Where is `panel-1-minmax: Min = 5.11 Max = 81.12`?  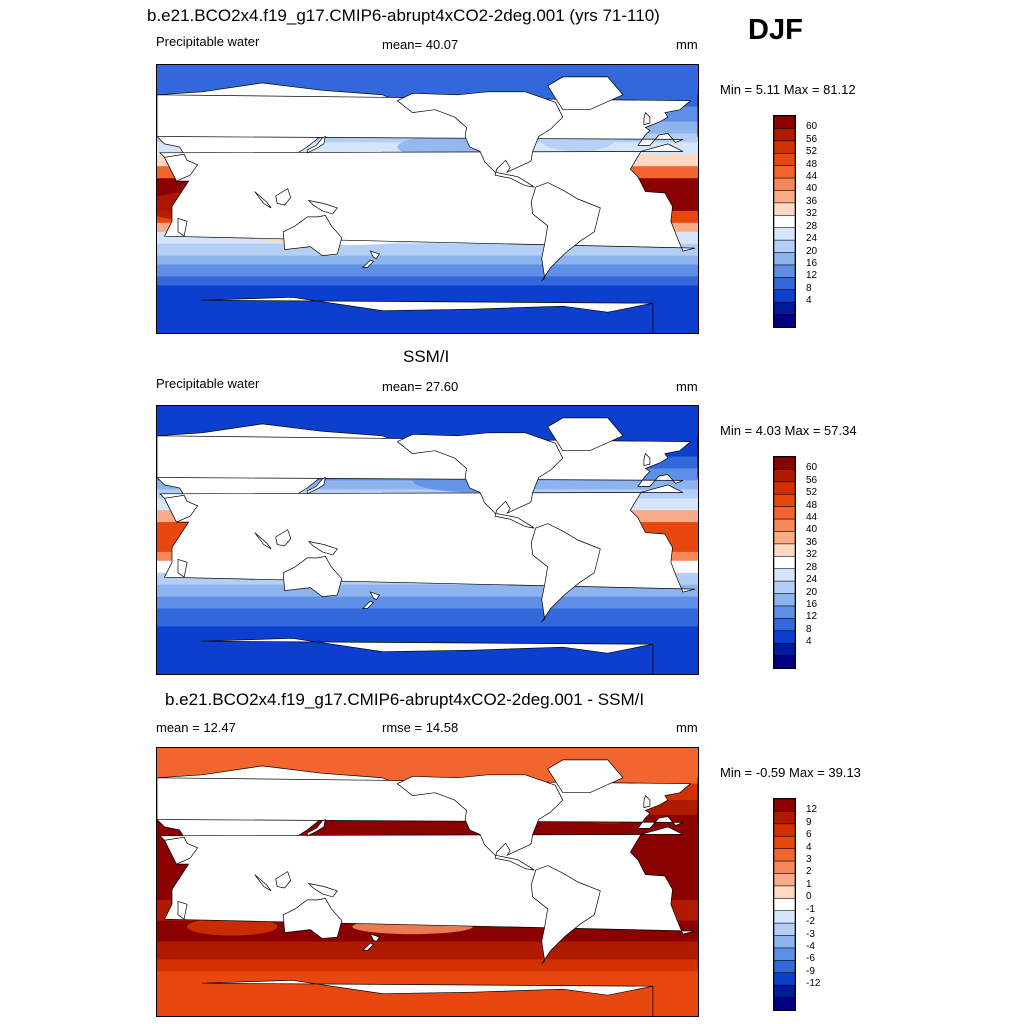
panel-1-minmax: Min = 5.11 Max = 81.12 is located at coordinates (788, 89).